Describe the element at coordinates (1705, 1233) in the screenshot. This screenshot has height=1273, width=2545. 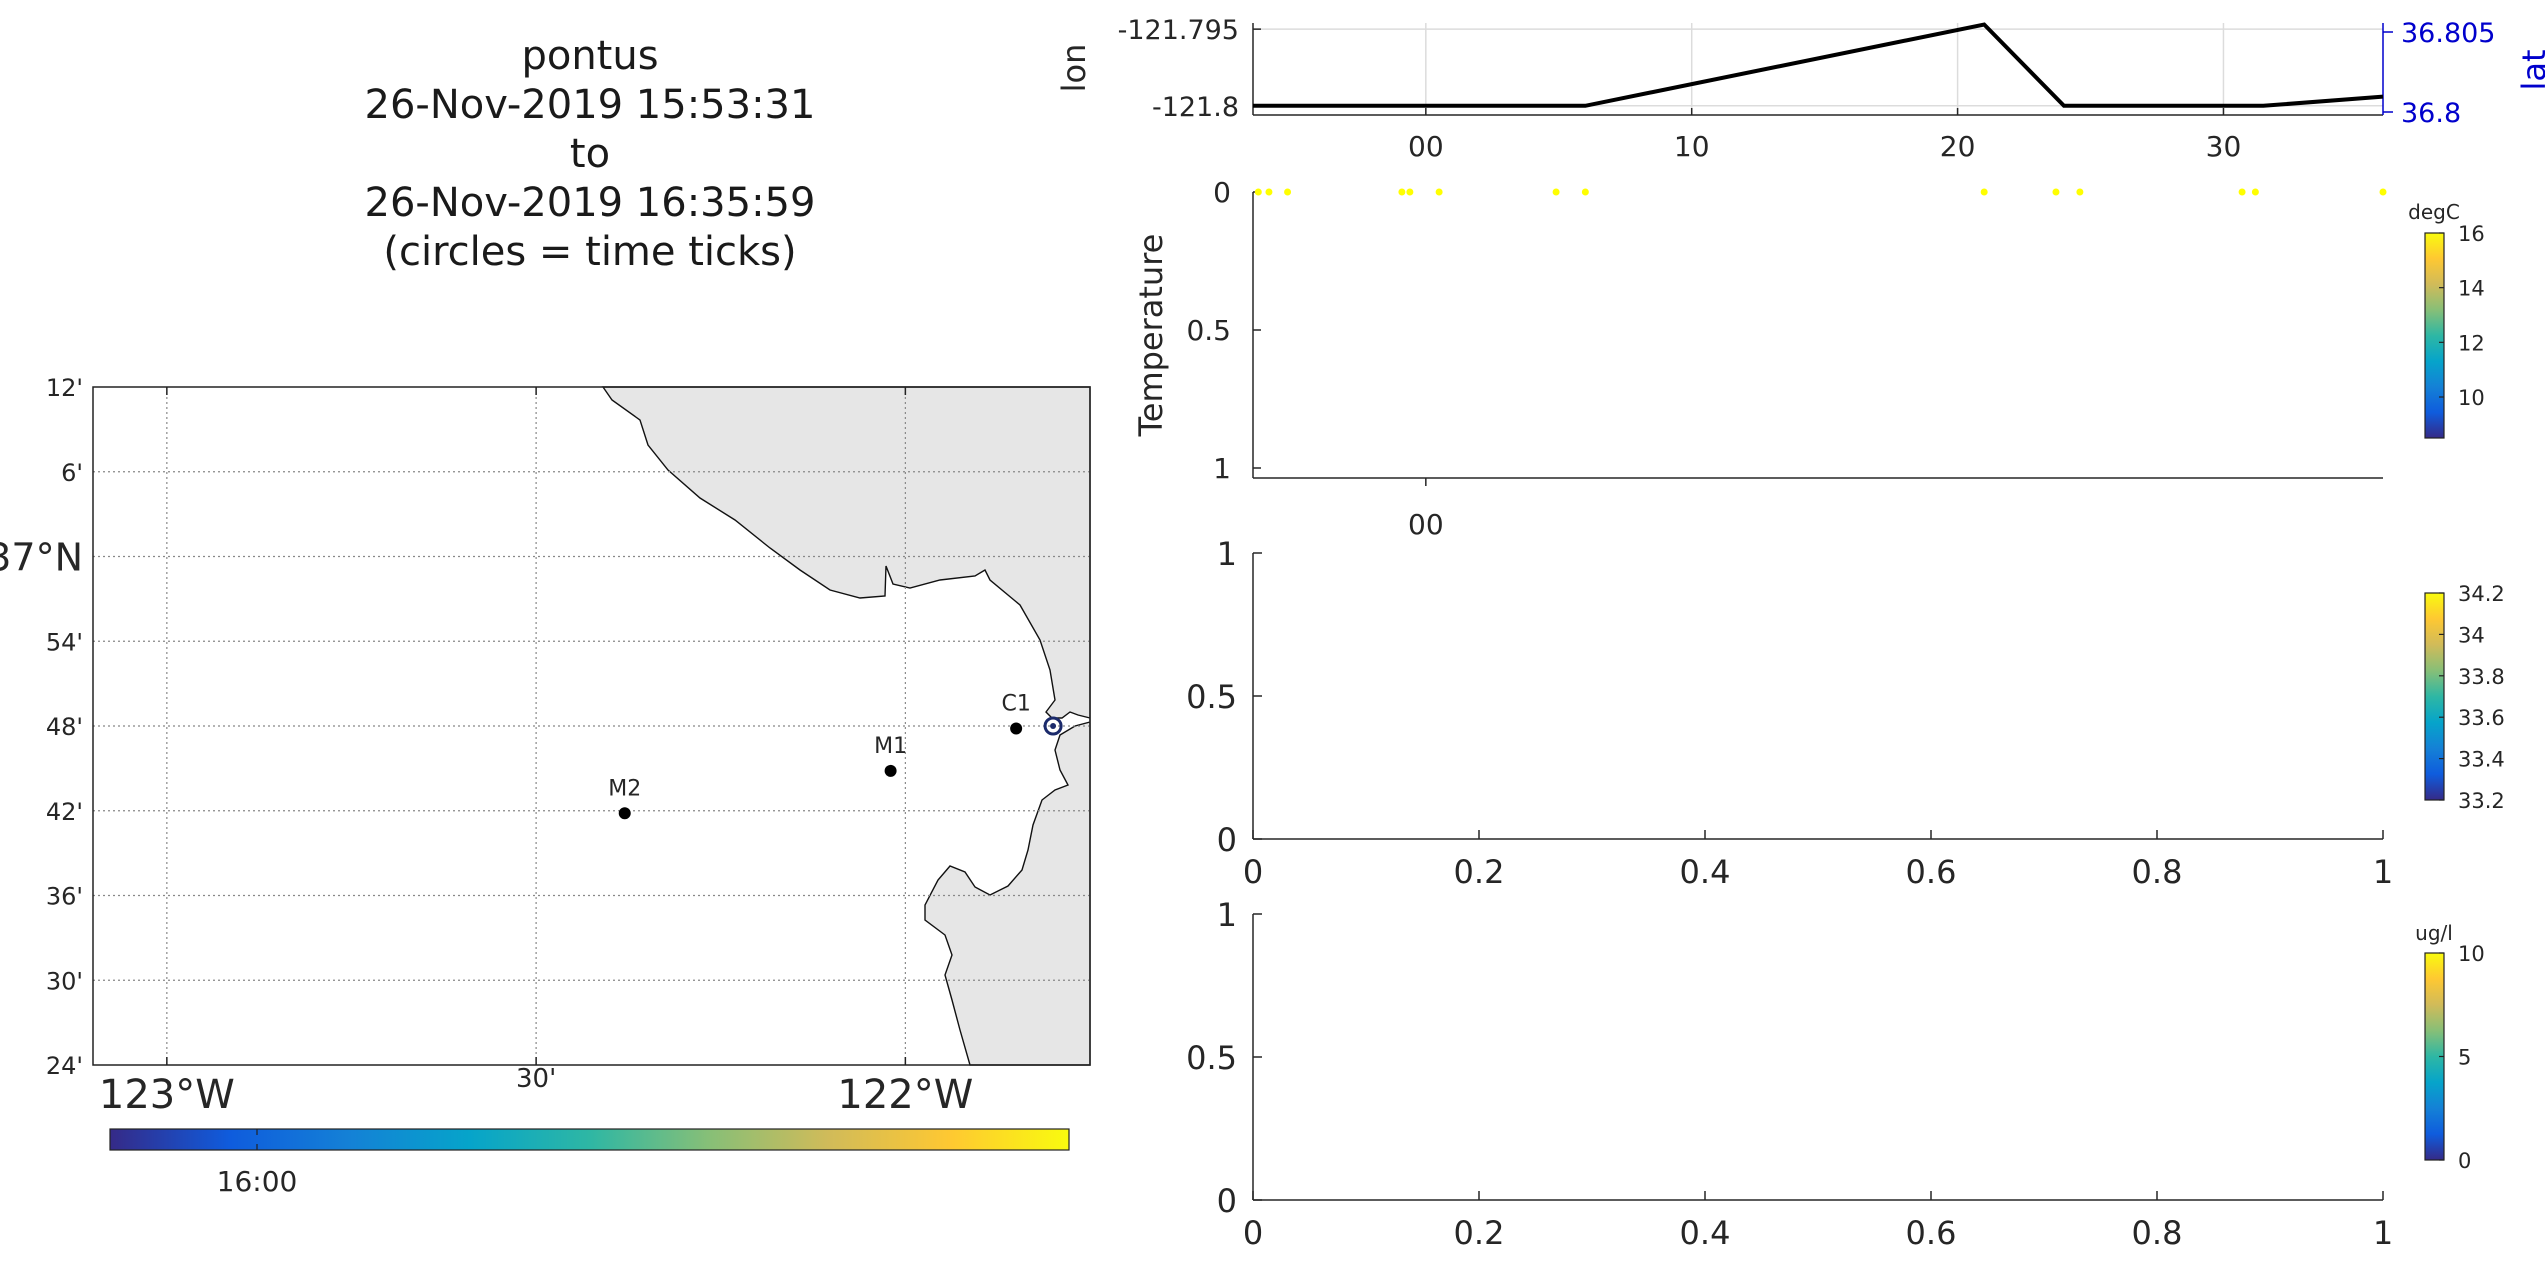
I see `chlorophyll-x-tick-label: 0.4` at that location.